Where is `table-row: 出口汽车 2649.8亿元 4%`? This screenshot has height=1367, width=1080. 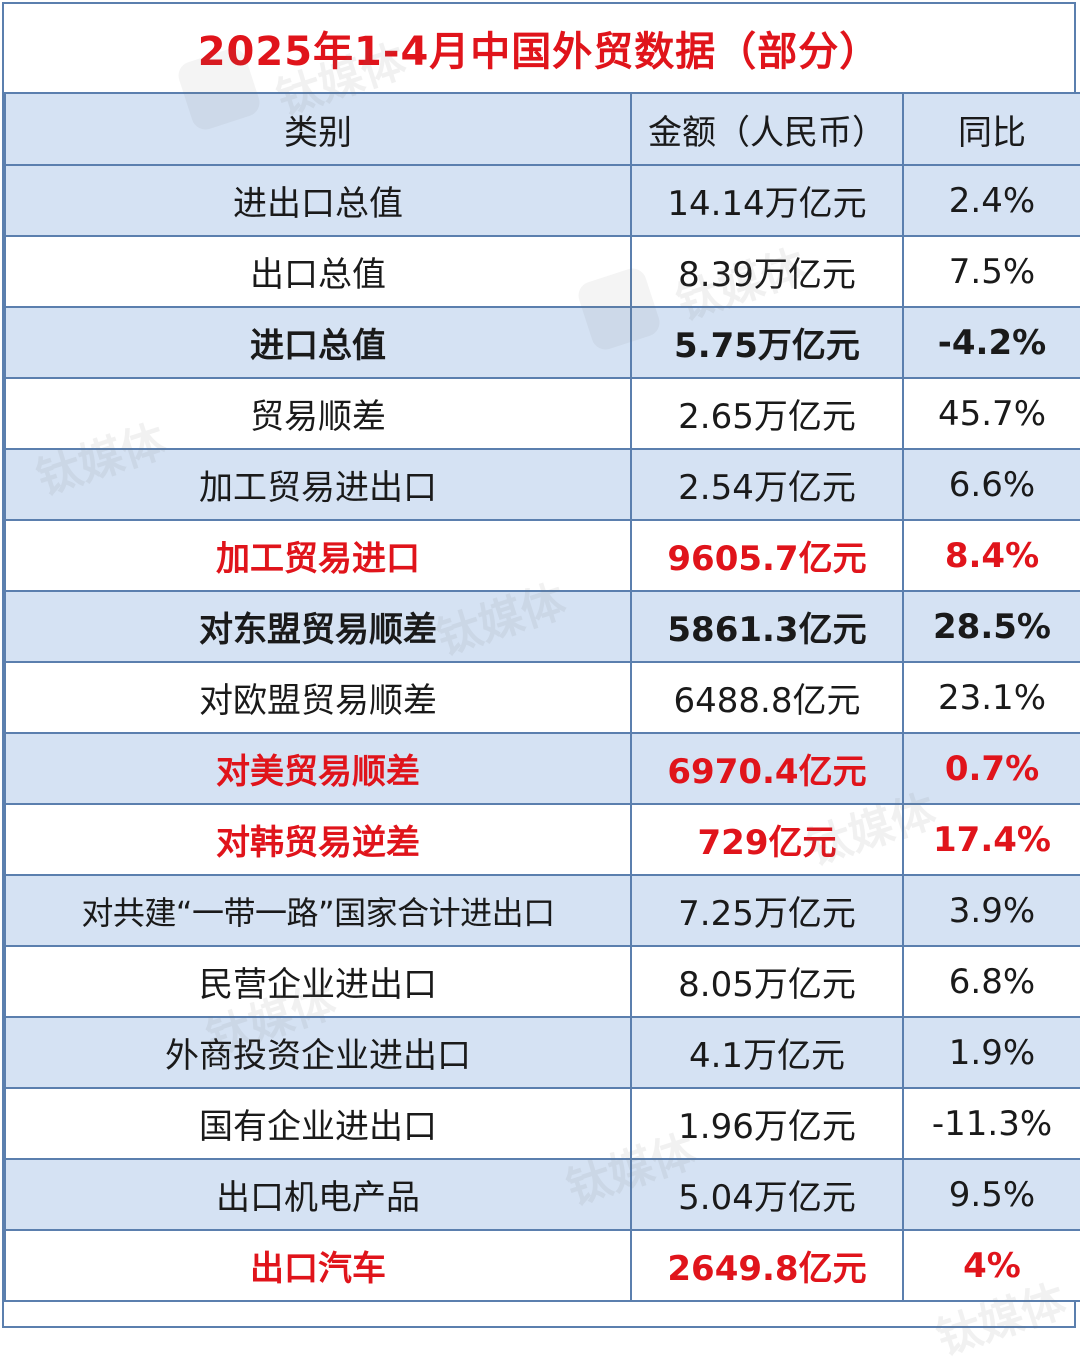
table-row: 出口汽车 2649.8亿元 4% is located at coordinates (542, 1265).